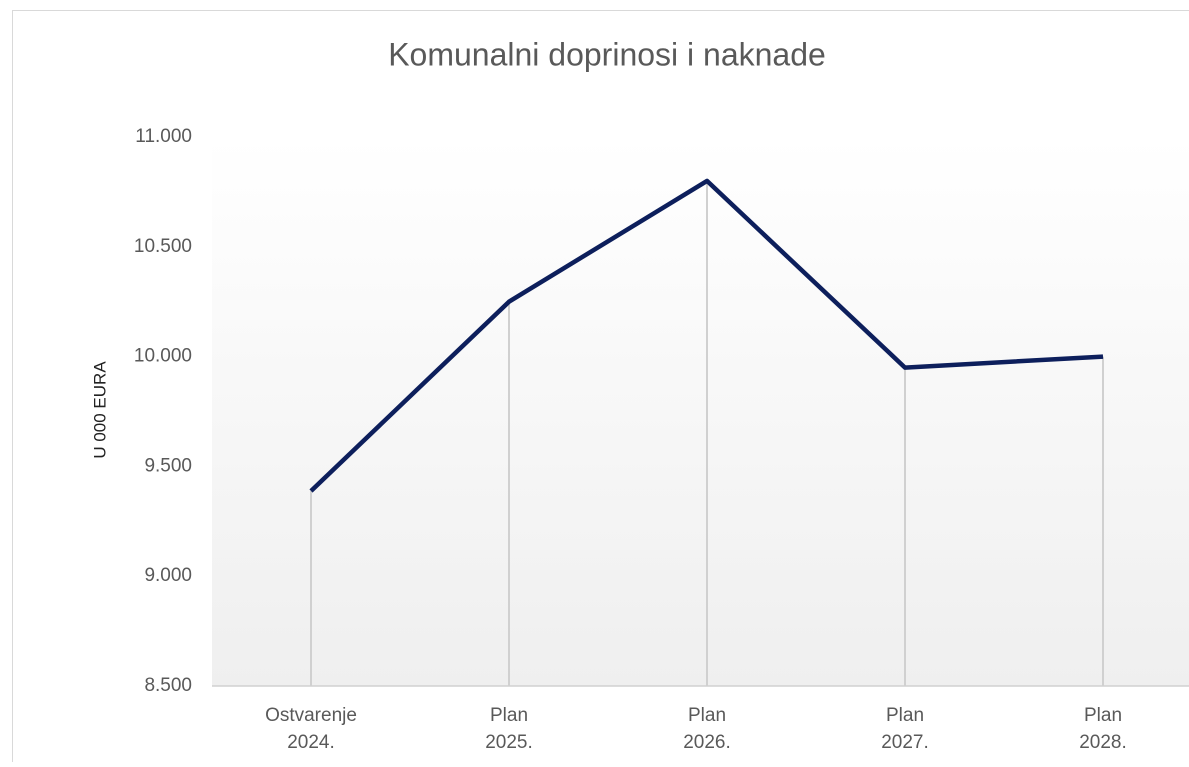 The image size is (1189, 767). What do you see at coordinates (509, 742) in the screenshot?
I see `x-tick-label: 2025.` at bounding box center [509, 742].